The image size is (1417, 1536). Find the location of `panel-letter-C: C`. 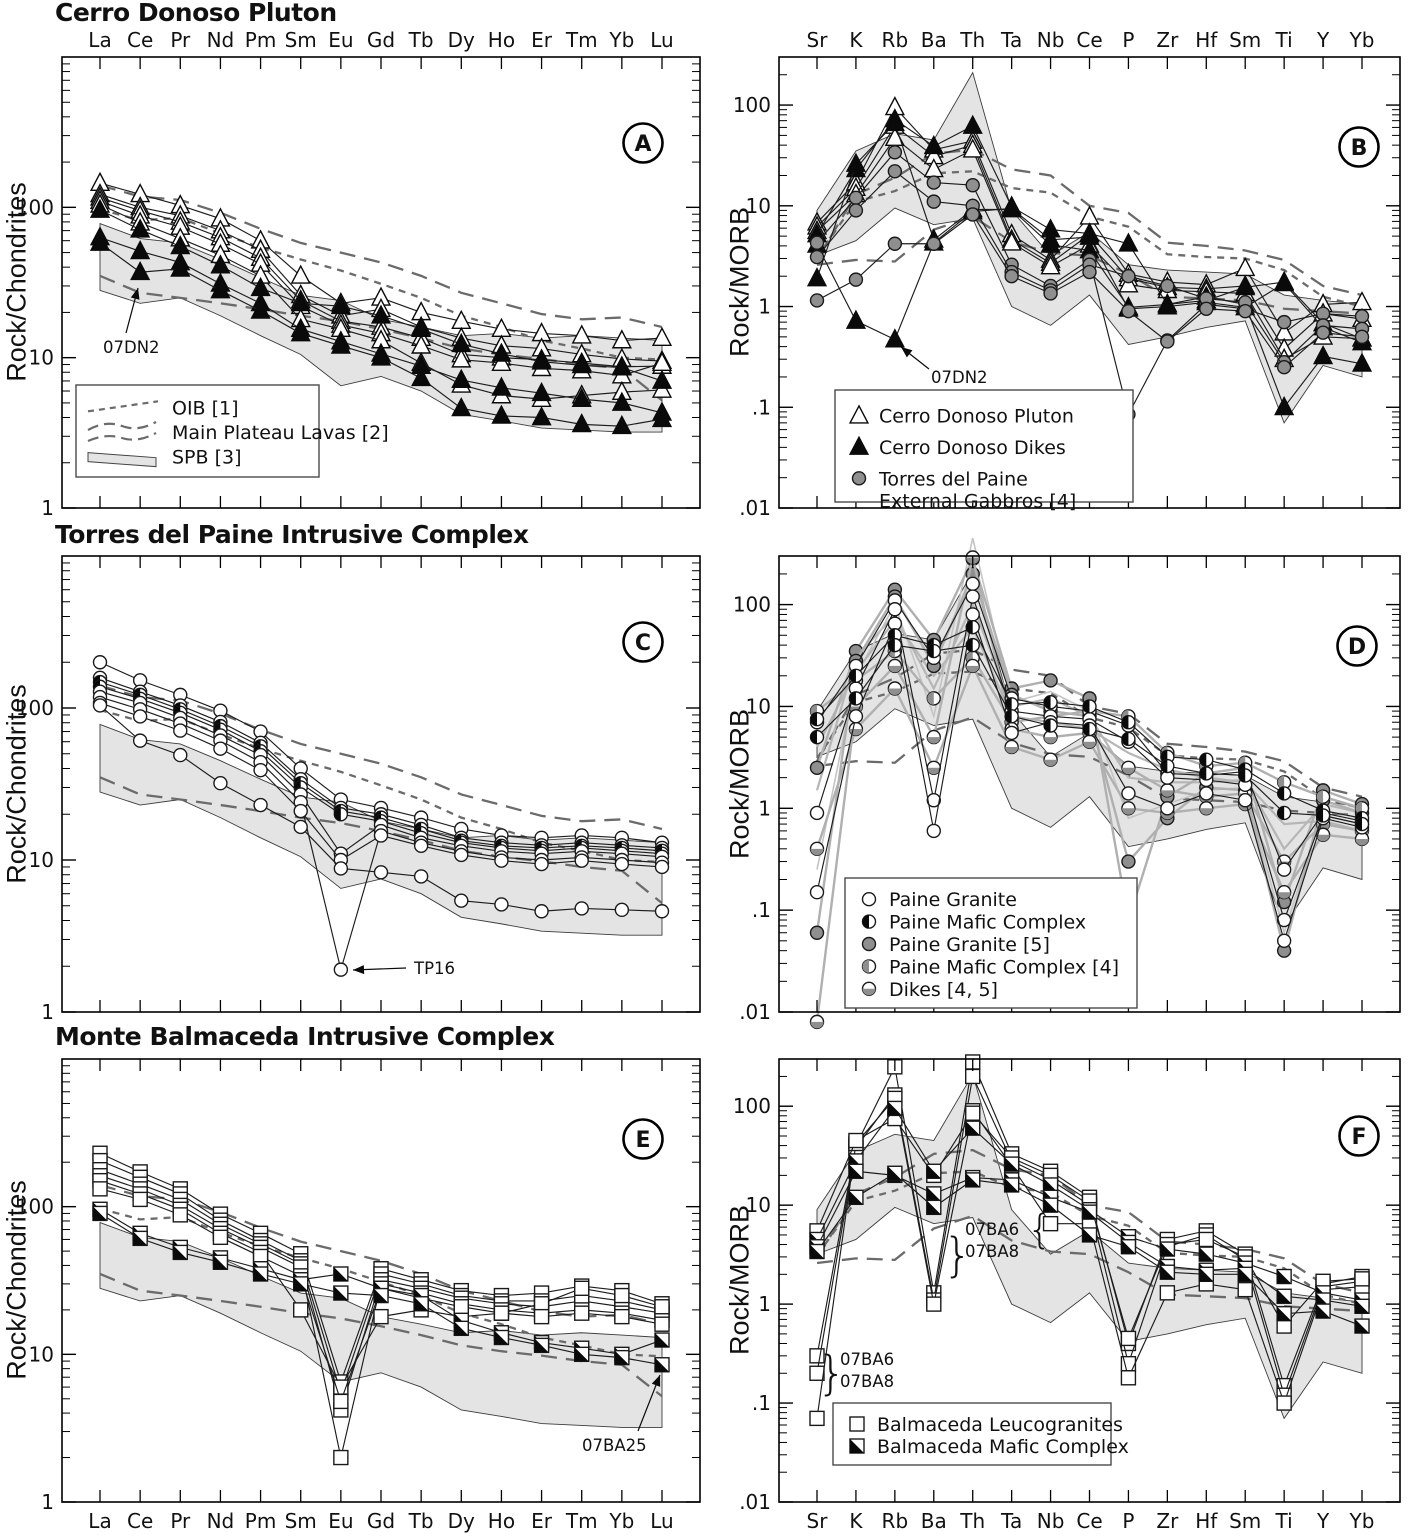

panel-letter-C: C is located at coordinates (643, 642).